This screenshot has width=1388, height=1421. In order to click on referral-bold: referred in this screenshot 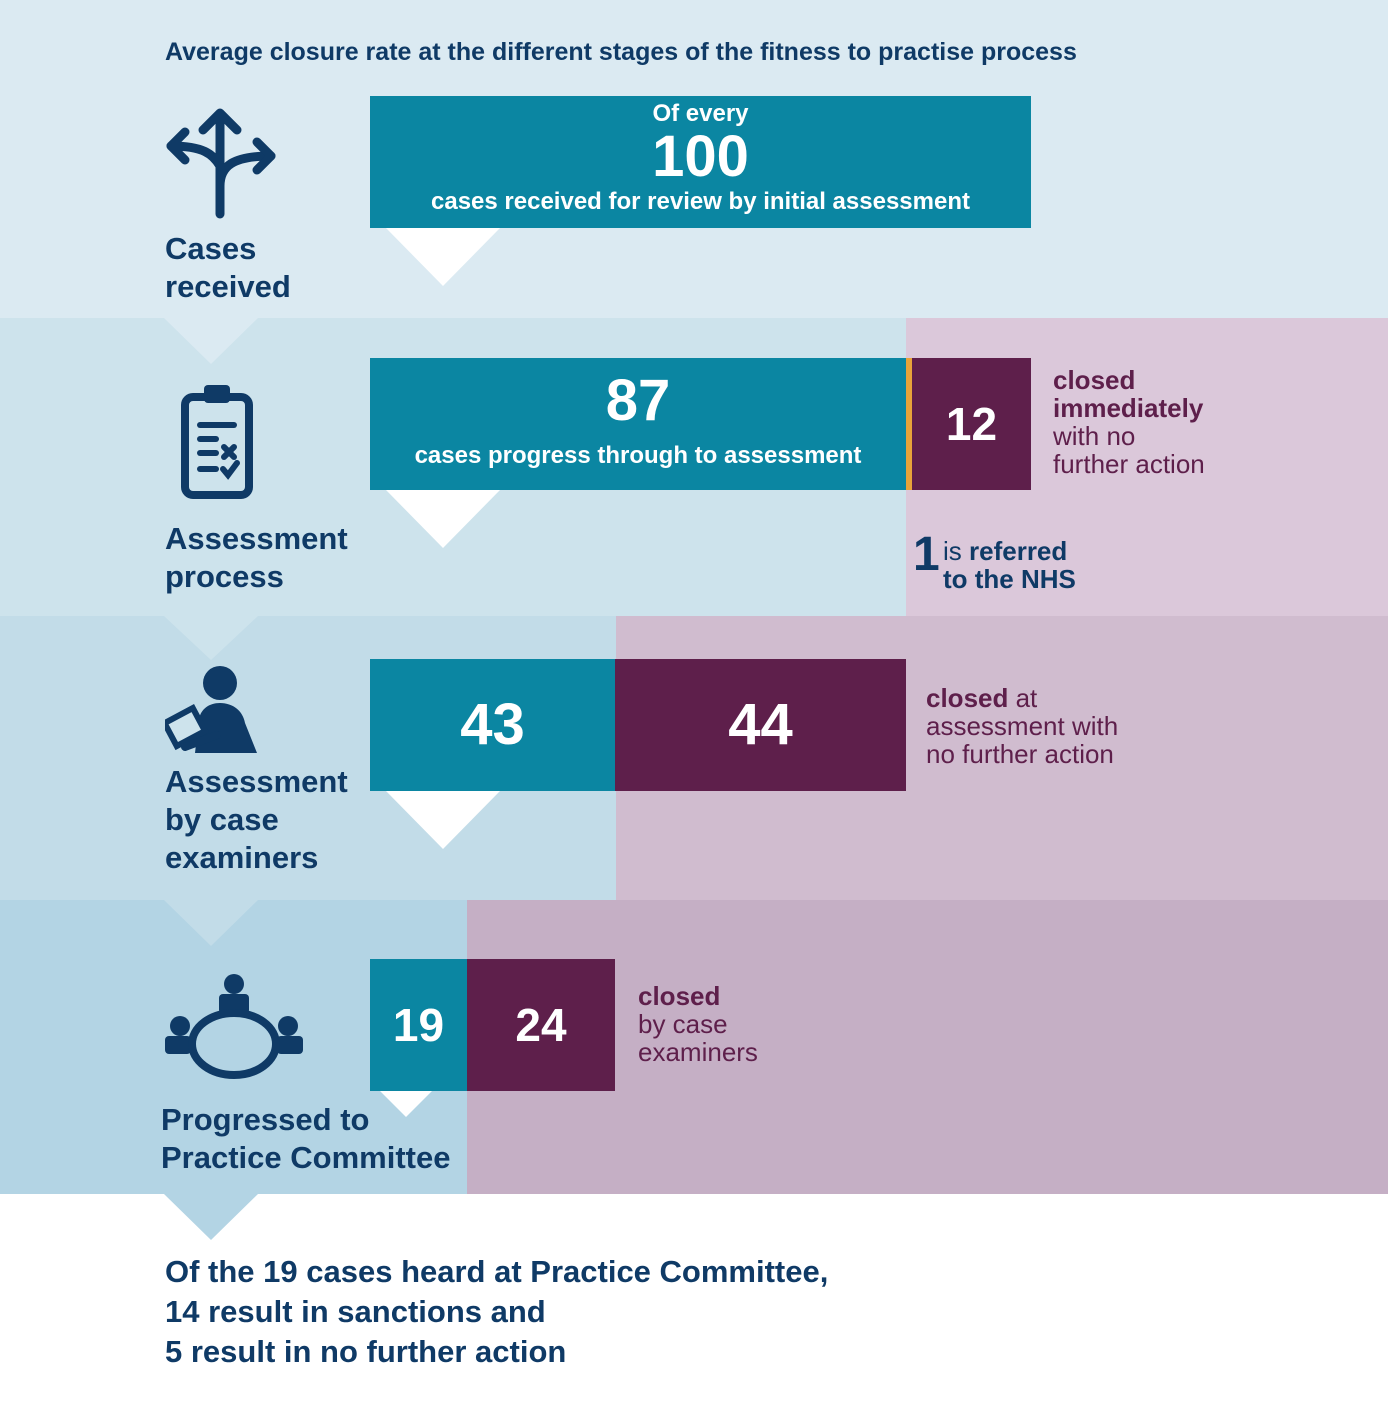, I will do `click(1018, 551)`.